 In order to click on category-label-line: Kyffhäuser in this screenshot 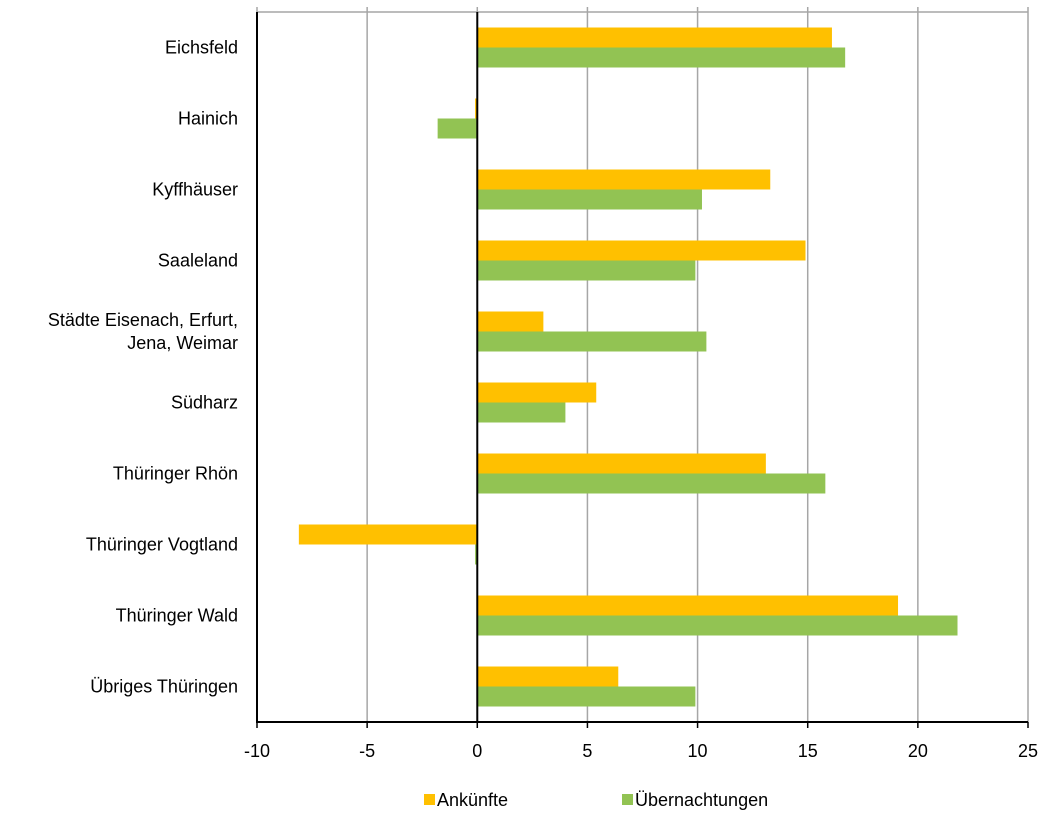, I will do `click(195, 190)`.